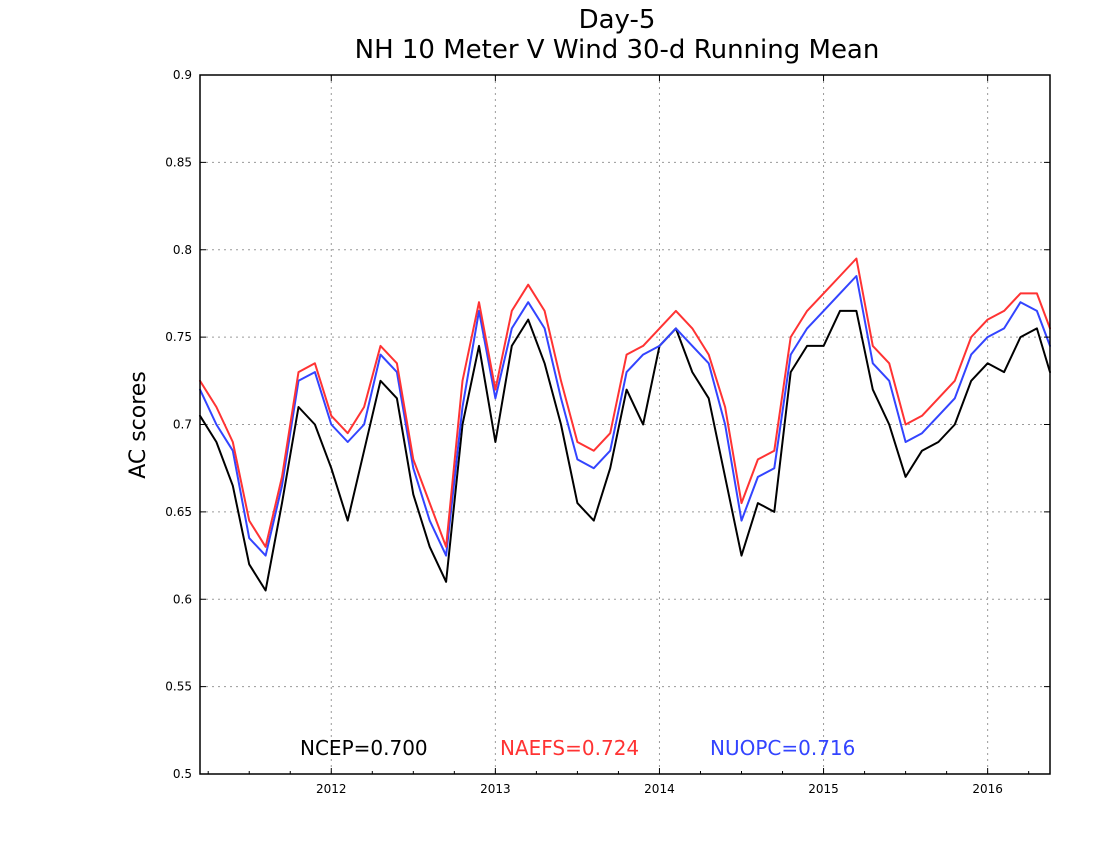 The width and height of the screenshot is (1100, 850). I want to click on y-tick-label: 0.5, so click(182, 774).